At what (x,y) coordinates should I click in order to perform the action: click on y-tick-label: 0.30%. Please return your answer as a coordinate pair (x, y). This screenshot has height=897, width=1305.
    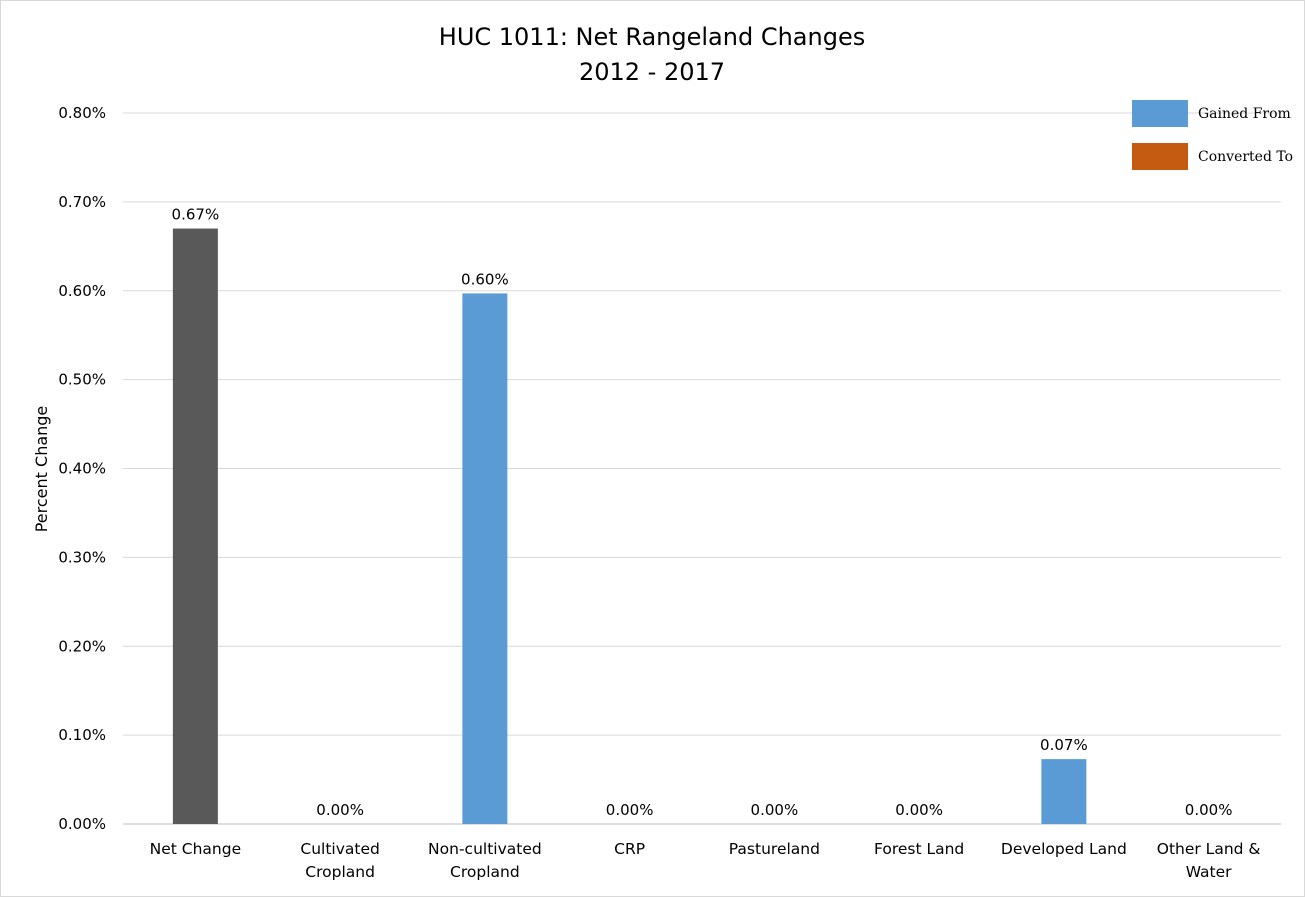
    Looking at the image, I should click on (82, 557).